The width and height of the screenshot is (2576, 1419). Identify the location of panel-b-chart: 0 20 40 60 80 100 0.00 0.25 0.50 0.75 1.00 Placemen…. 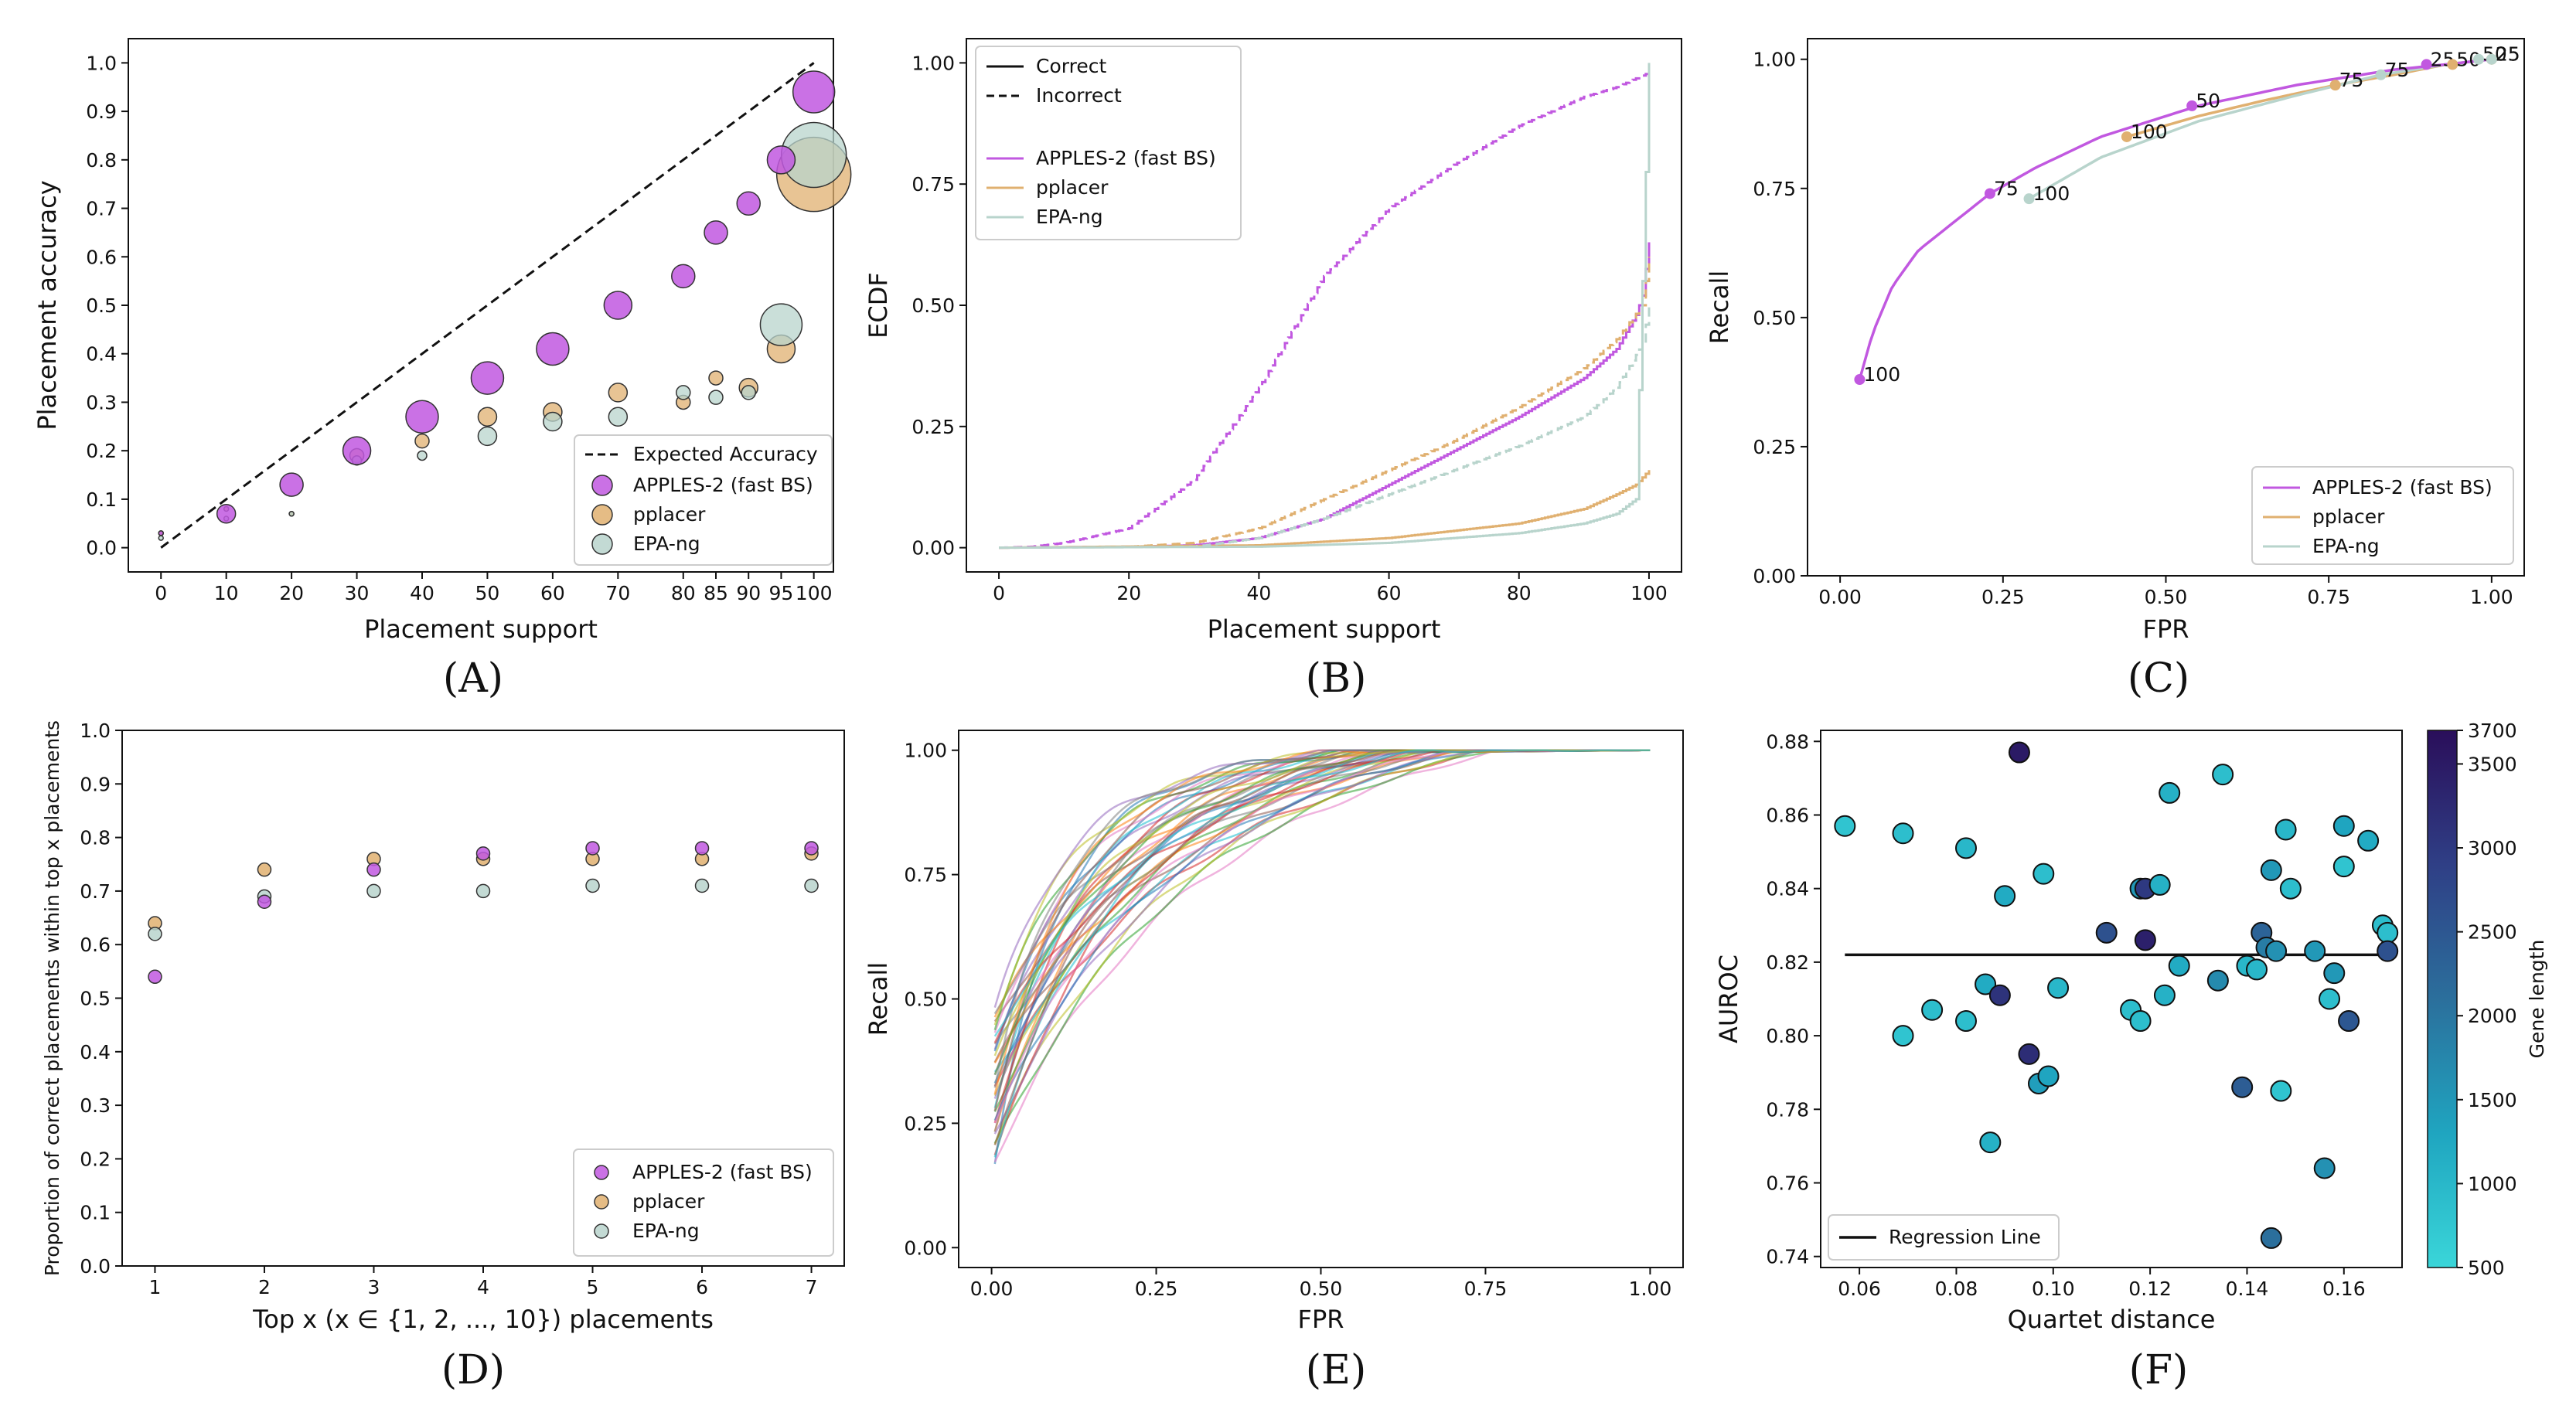
(1273, 370).